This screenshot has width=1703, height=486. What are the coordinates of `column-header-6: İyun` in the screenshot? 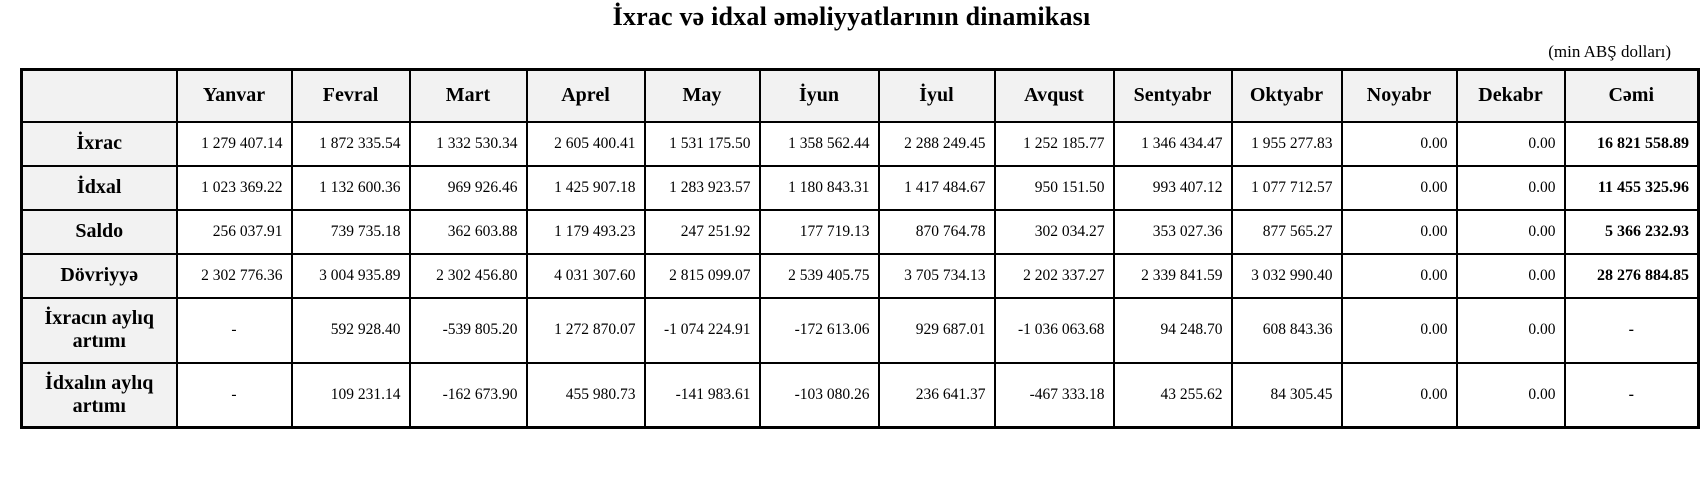 It's located at (819, 95).